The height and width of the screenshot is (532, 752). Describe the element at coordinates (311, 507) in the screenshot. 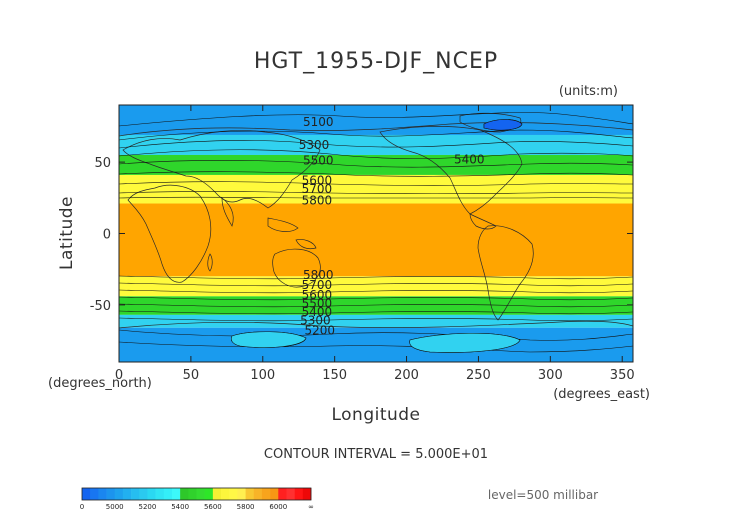

I see `colorbar-label-7: ∞` at that location.